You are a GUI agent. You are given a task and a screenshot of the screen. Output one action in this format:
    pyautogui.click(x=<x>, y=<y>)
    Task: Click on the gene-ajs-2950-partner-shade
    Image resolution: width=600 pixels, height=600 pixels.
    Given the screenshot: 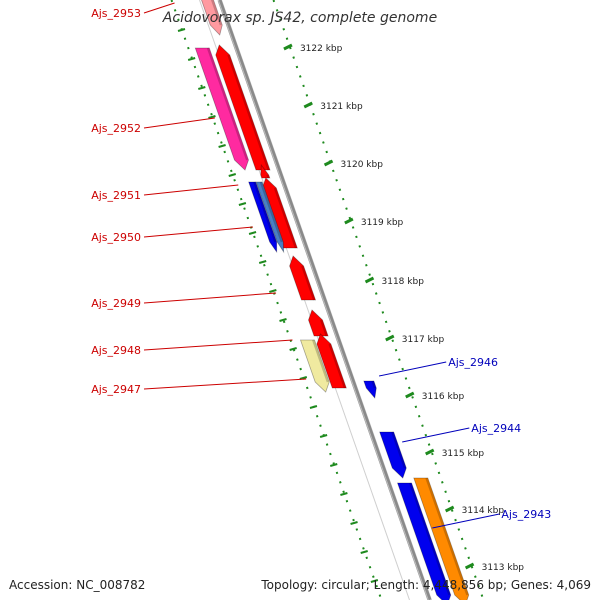 What is the action you would take?
    pyautogui.click(x=271, y=212)
    